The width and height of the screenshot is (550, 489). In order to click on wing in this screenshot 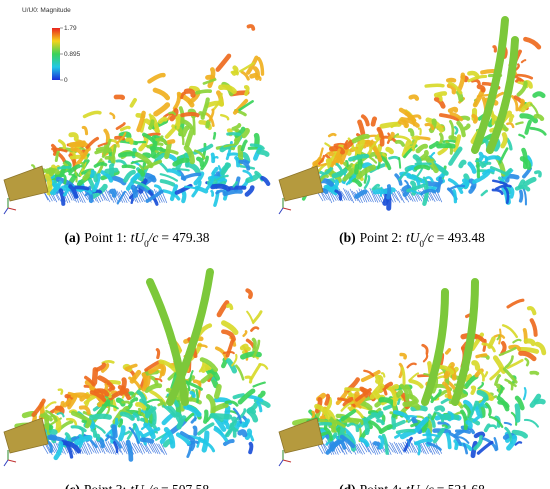, I will do `click(26, 435)`.